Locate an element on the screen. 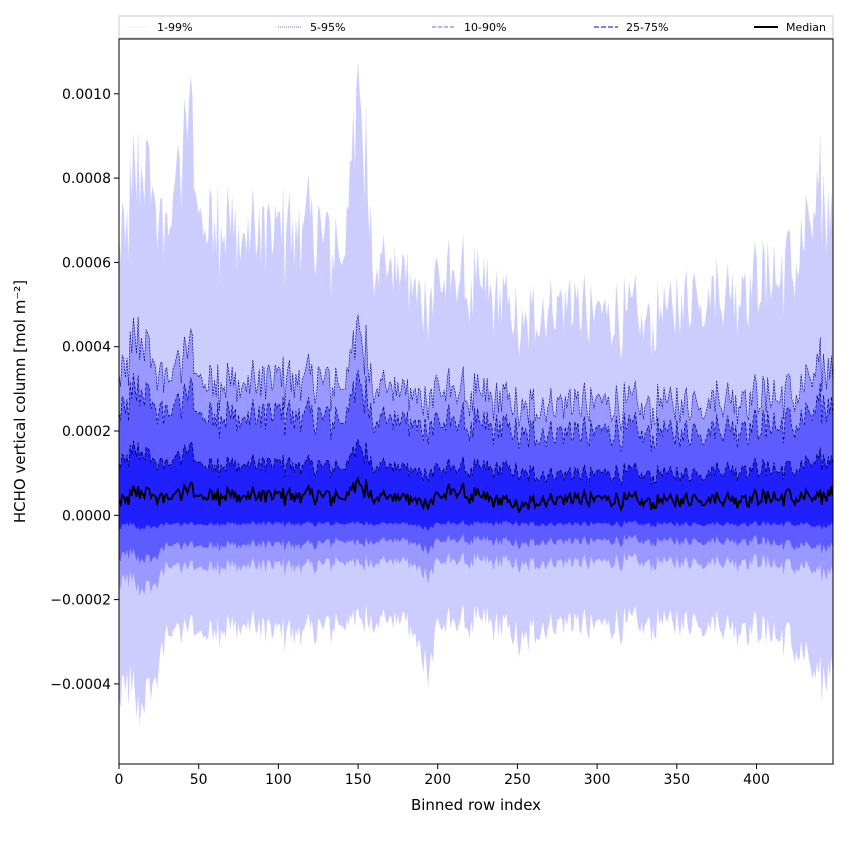 The width and height of the screenshot is (850, 854). x-tick-label: 200 is located at coordinates (437, 780).